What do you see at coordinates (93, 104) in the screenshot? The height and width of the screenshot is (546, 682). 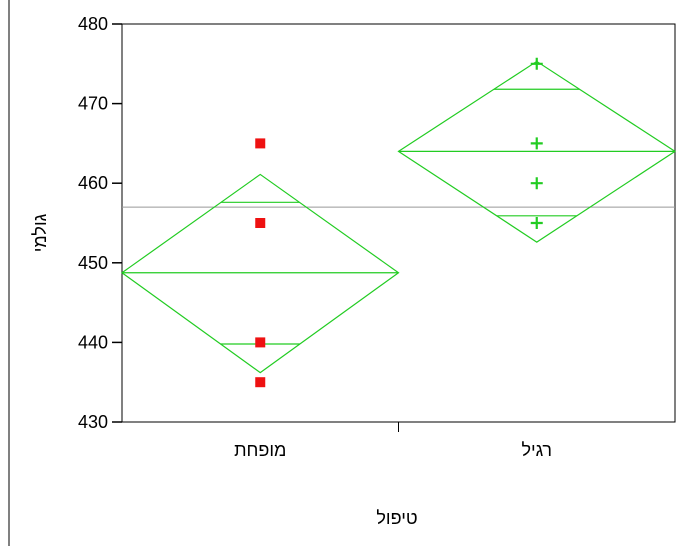 I see `y-tick-label-470: 470` at bounding box center [93, 104].